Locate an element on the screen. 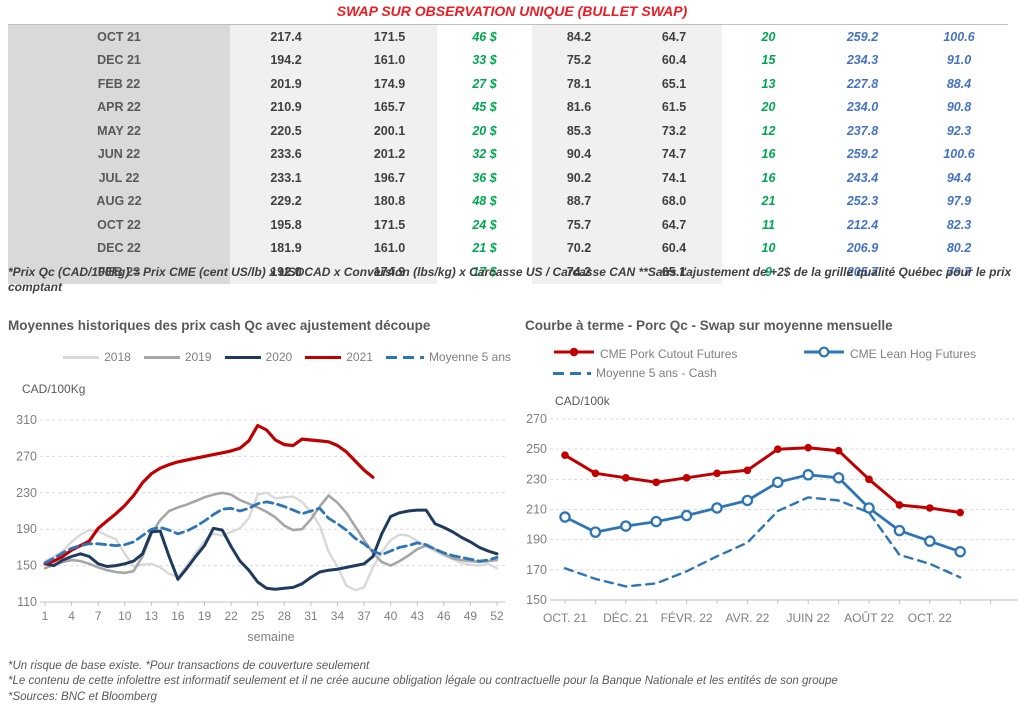 The image size is (1024, 715). legend-label: 2020 is located at coordinates (279, 357).